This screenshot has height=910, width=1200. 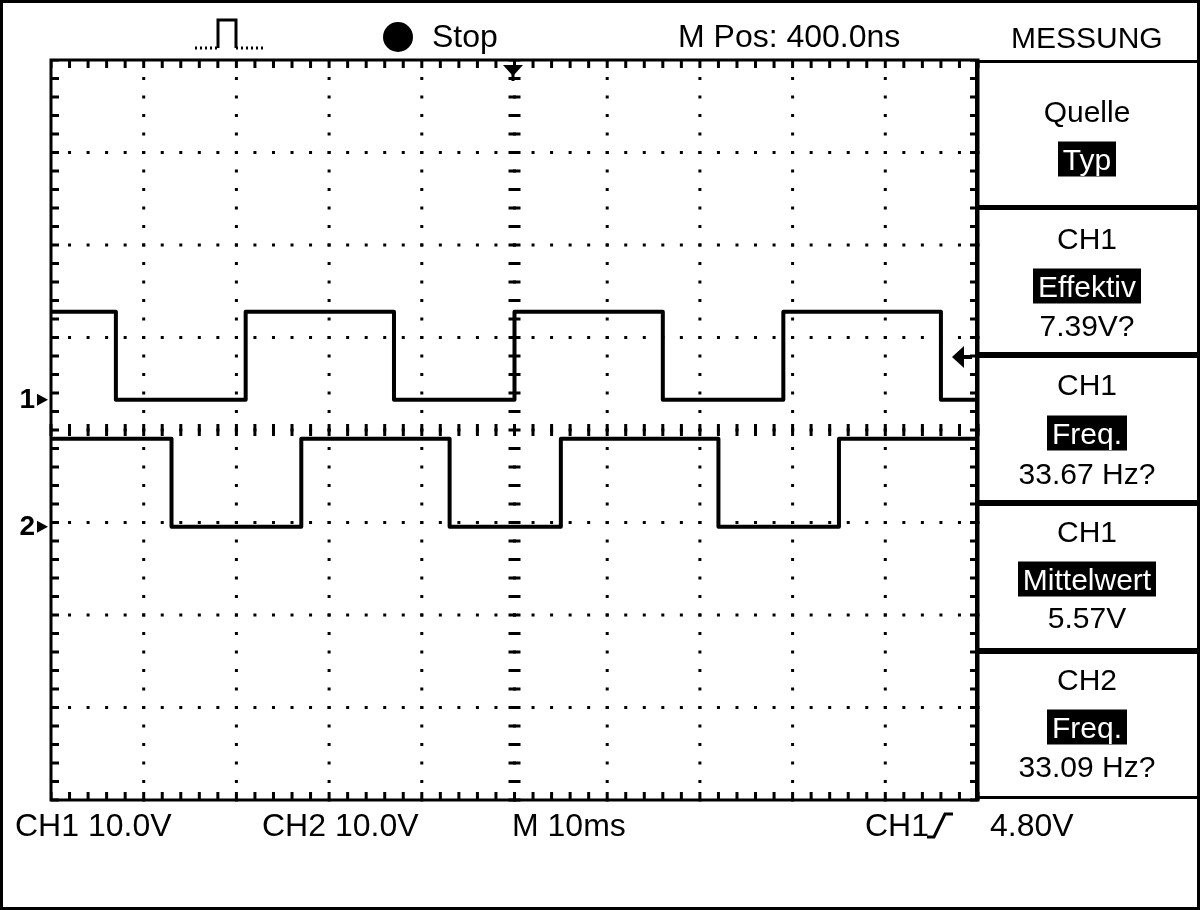 What do you see at coordinates (1086, 679) in the screenshot?
I see `text: CH2` at bounding box center [1086, 679].